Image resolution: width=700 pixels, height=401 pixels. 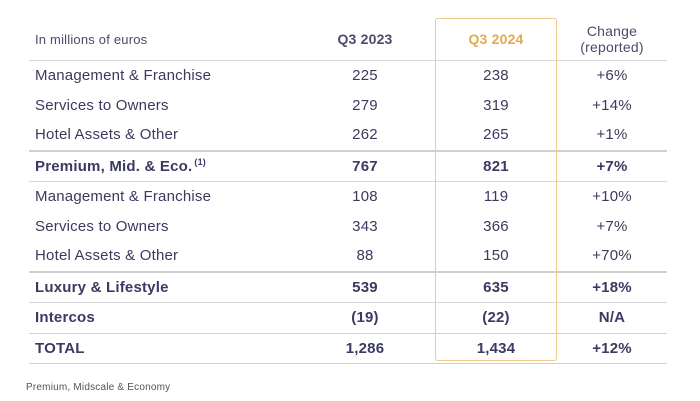 I want to click on header-change: Change (reported), so click(x=612, y=39).